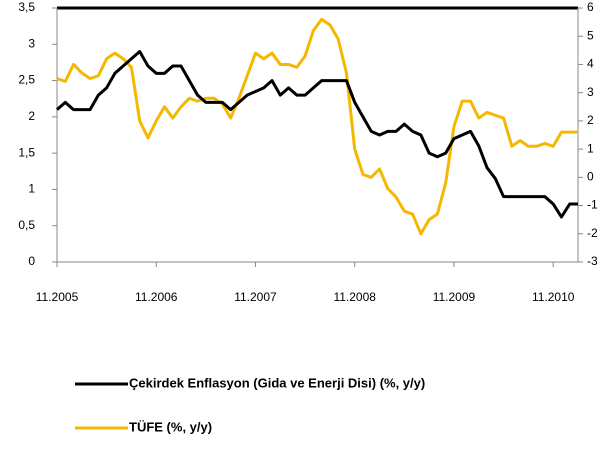 This screenshot has height=450, width=613. I want to click on y2-tick-label: -1, so click(592, 205).